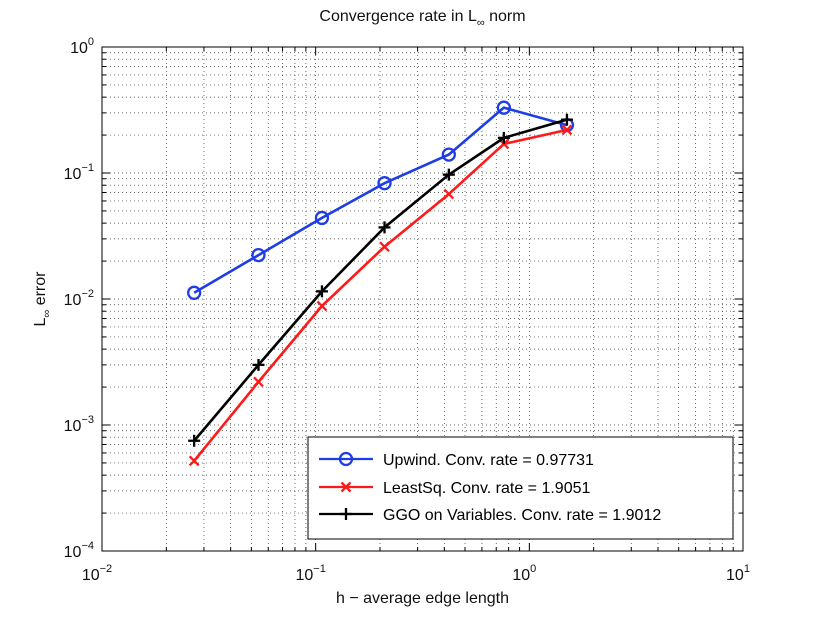 This screenshot has height=619, width=822. Describe the element at coordinates (40, 290) in the screenshot. I see `y-axis-label-suffix: error` at that location.